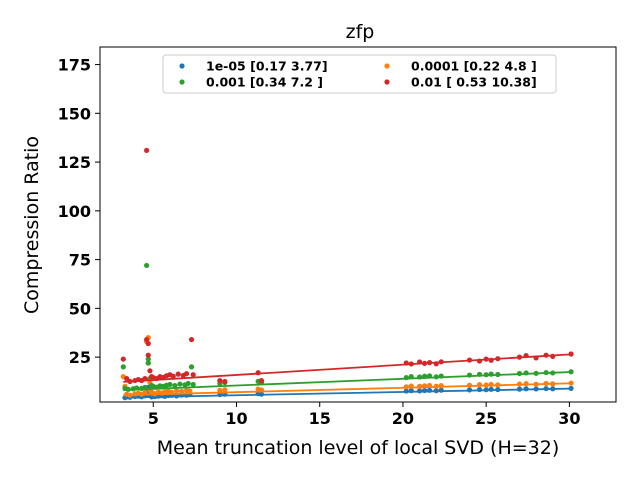 The width and height of the screenshot is (640, 480). I want to click on x-tick-label: 20, so click(403, 418).